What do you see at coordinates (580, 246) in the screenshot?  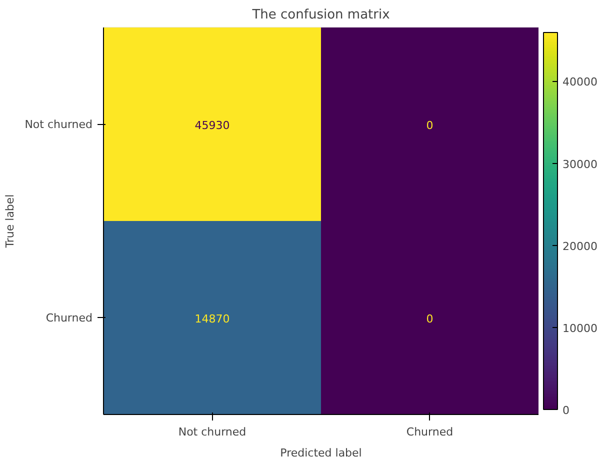 I see `color-bar-label: 20000` at bounding box center [580, 246].